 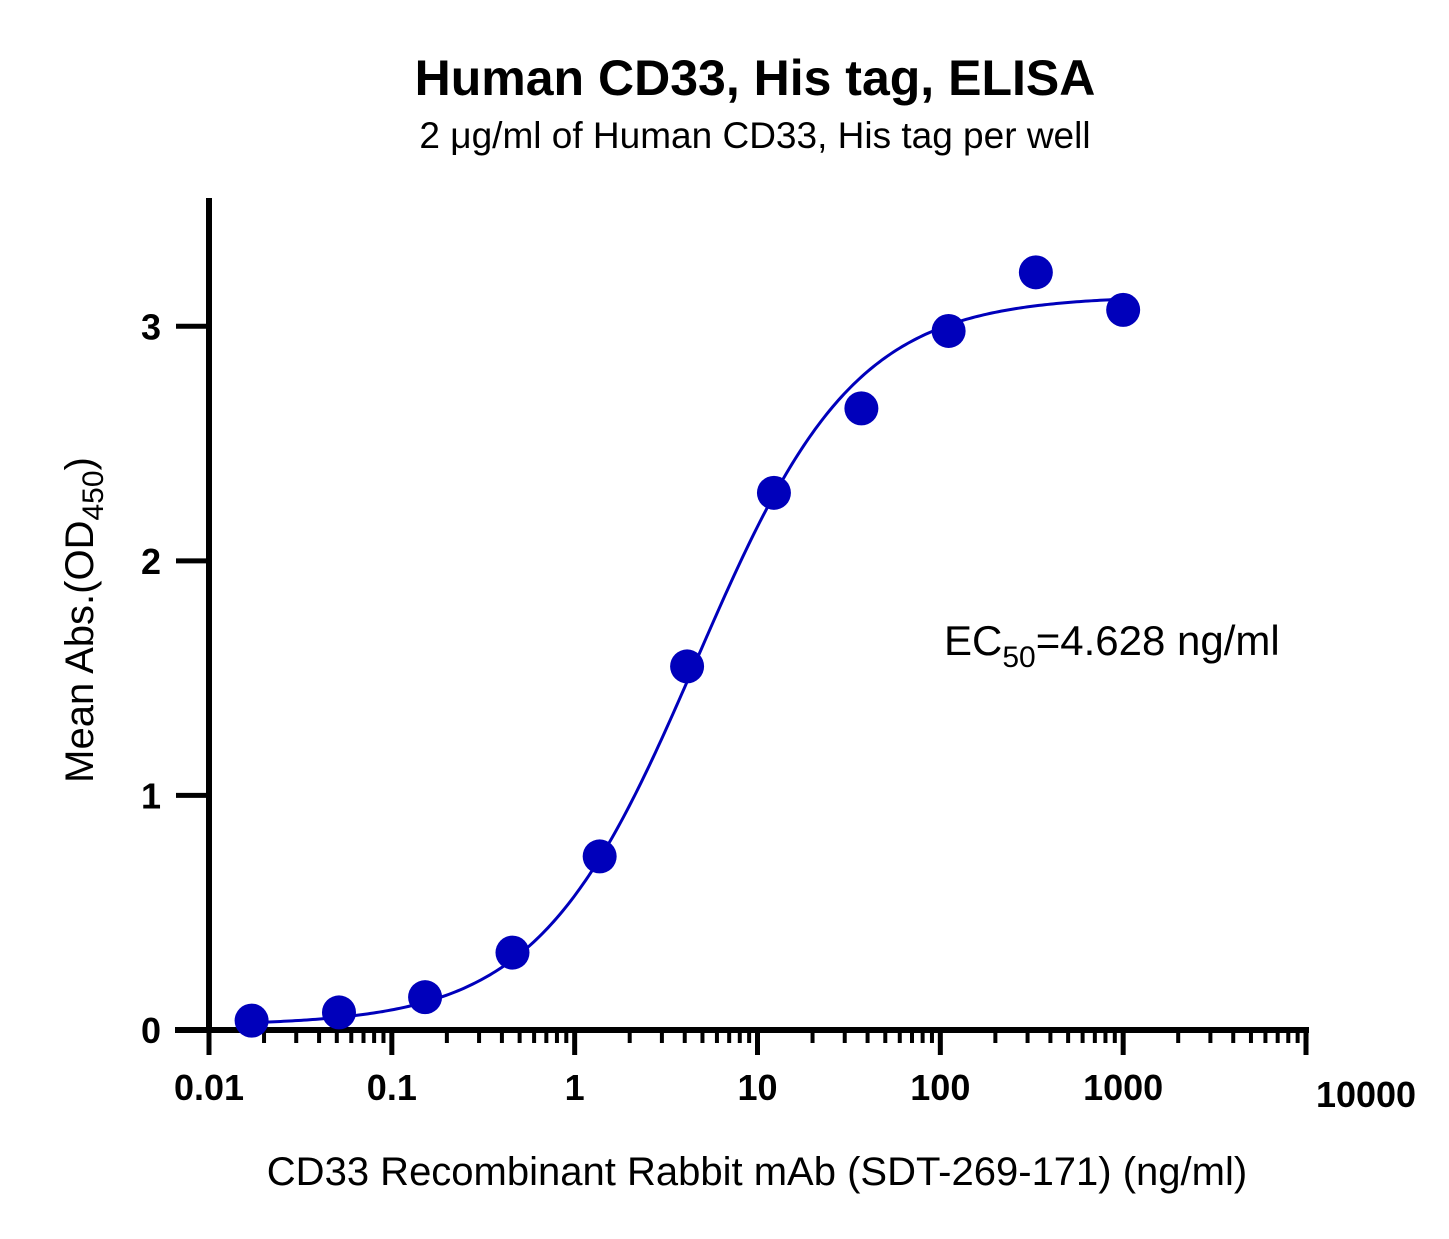 I want to click on x-tick-label: 1, so click(x=575, y=1087).